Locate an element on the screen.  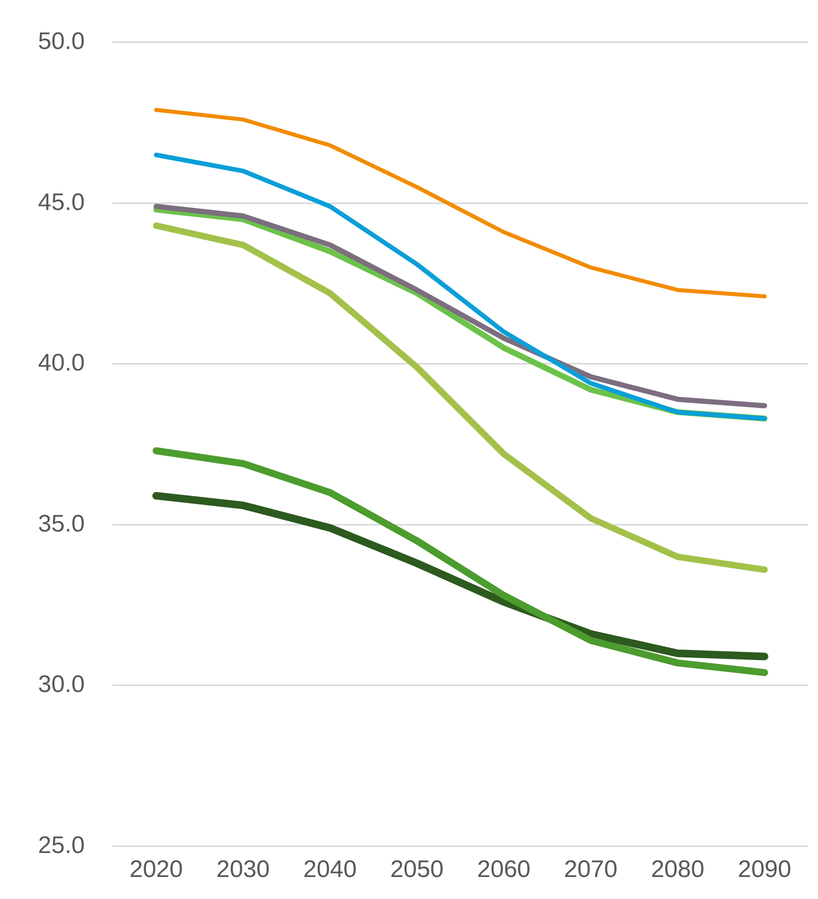
x-tick-label: 2080 is located at coordinates (677, 870).